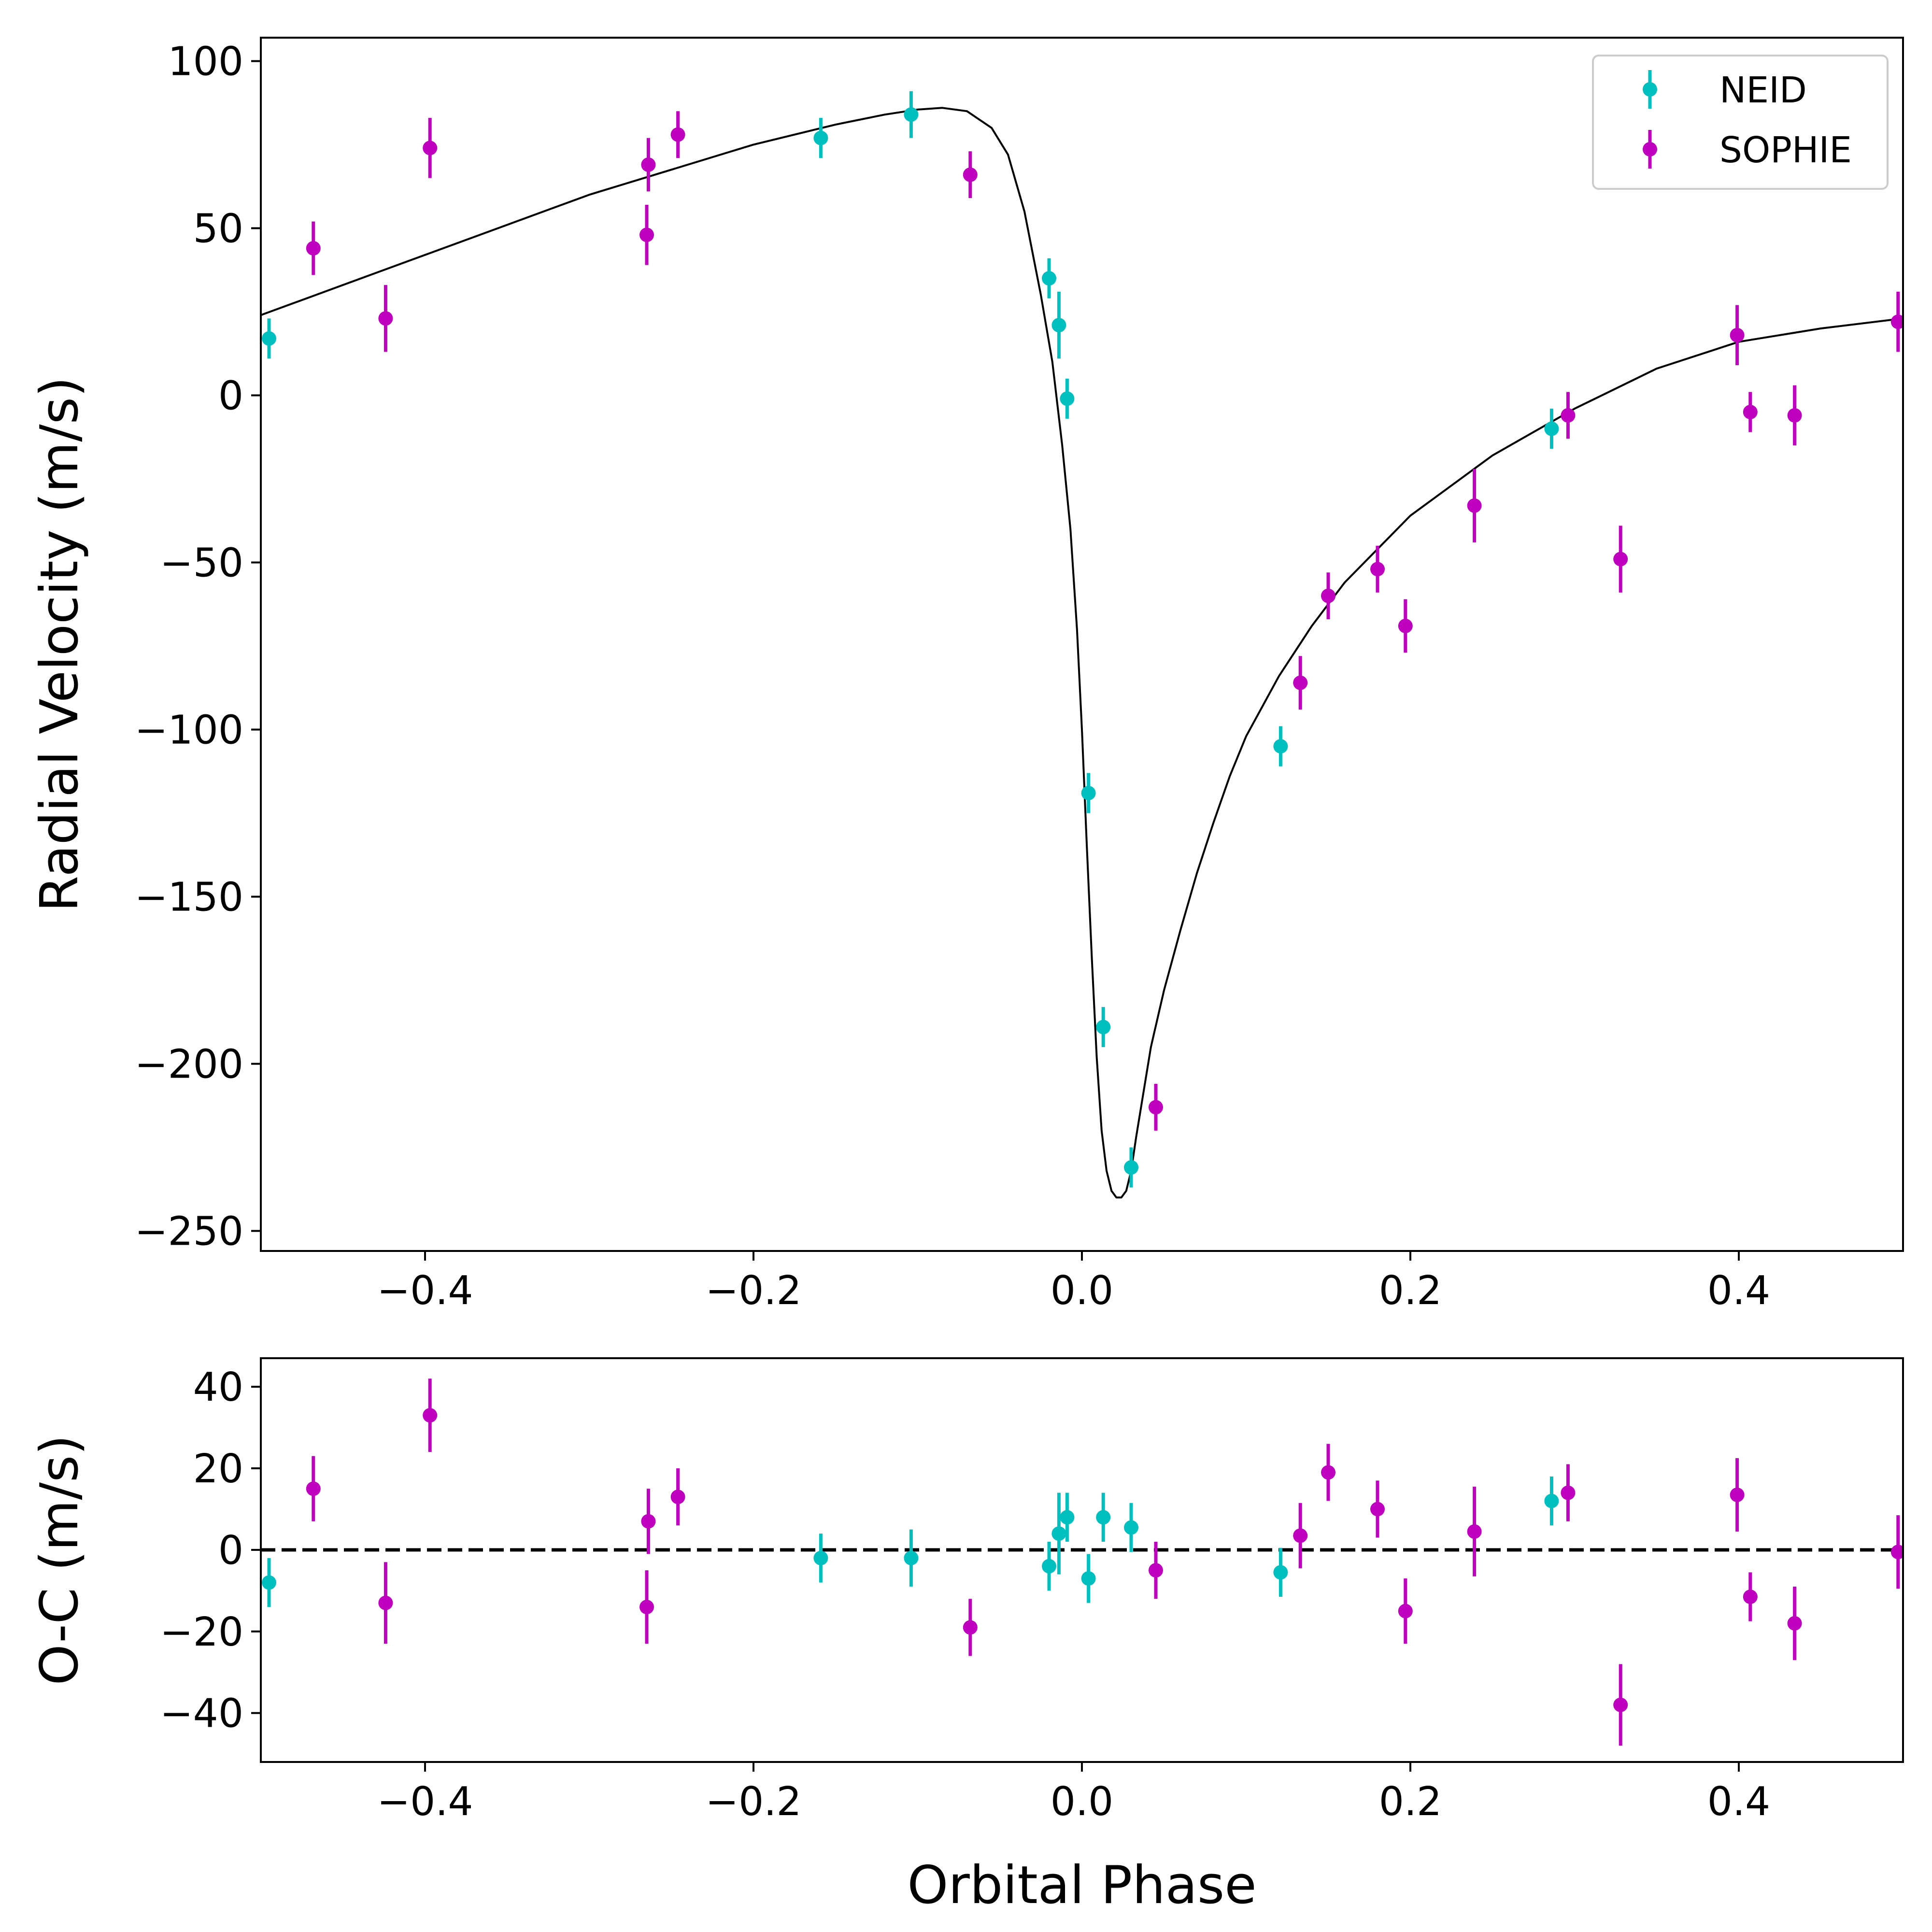 Image resolution: width=1932 pixels, height=1932 pixels. I want to click on y-axis-title: O-C (m/s), so click(59, 1560).